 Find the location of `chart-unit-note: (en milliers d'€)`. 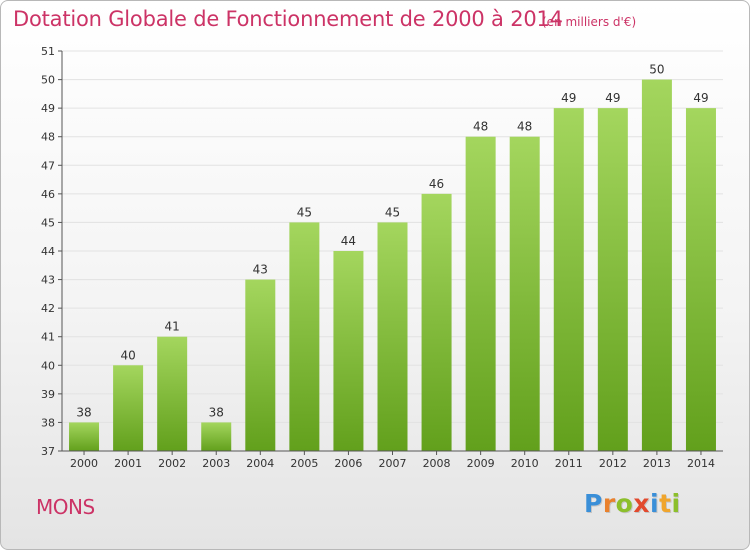

chart-unit-note: (en milliers d'€) is located at coordinates (589, 22).